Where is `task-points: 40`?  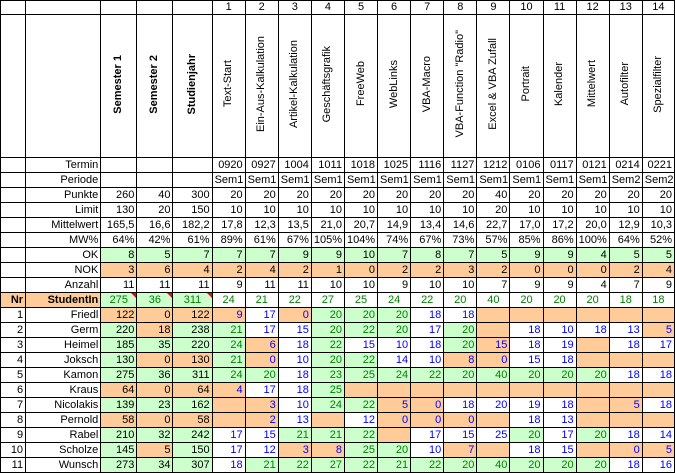
task-points: 40 is located at coordinates (493, 375).